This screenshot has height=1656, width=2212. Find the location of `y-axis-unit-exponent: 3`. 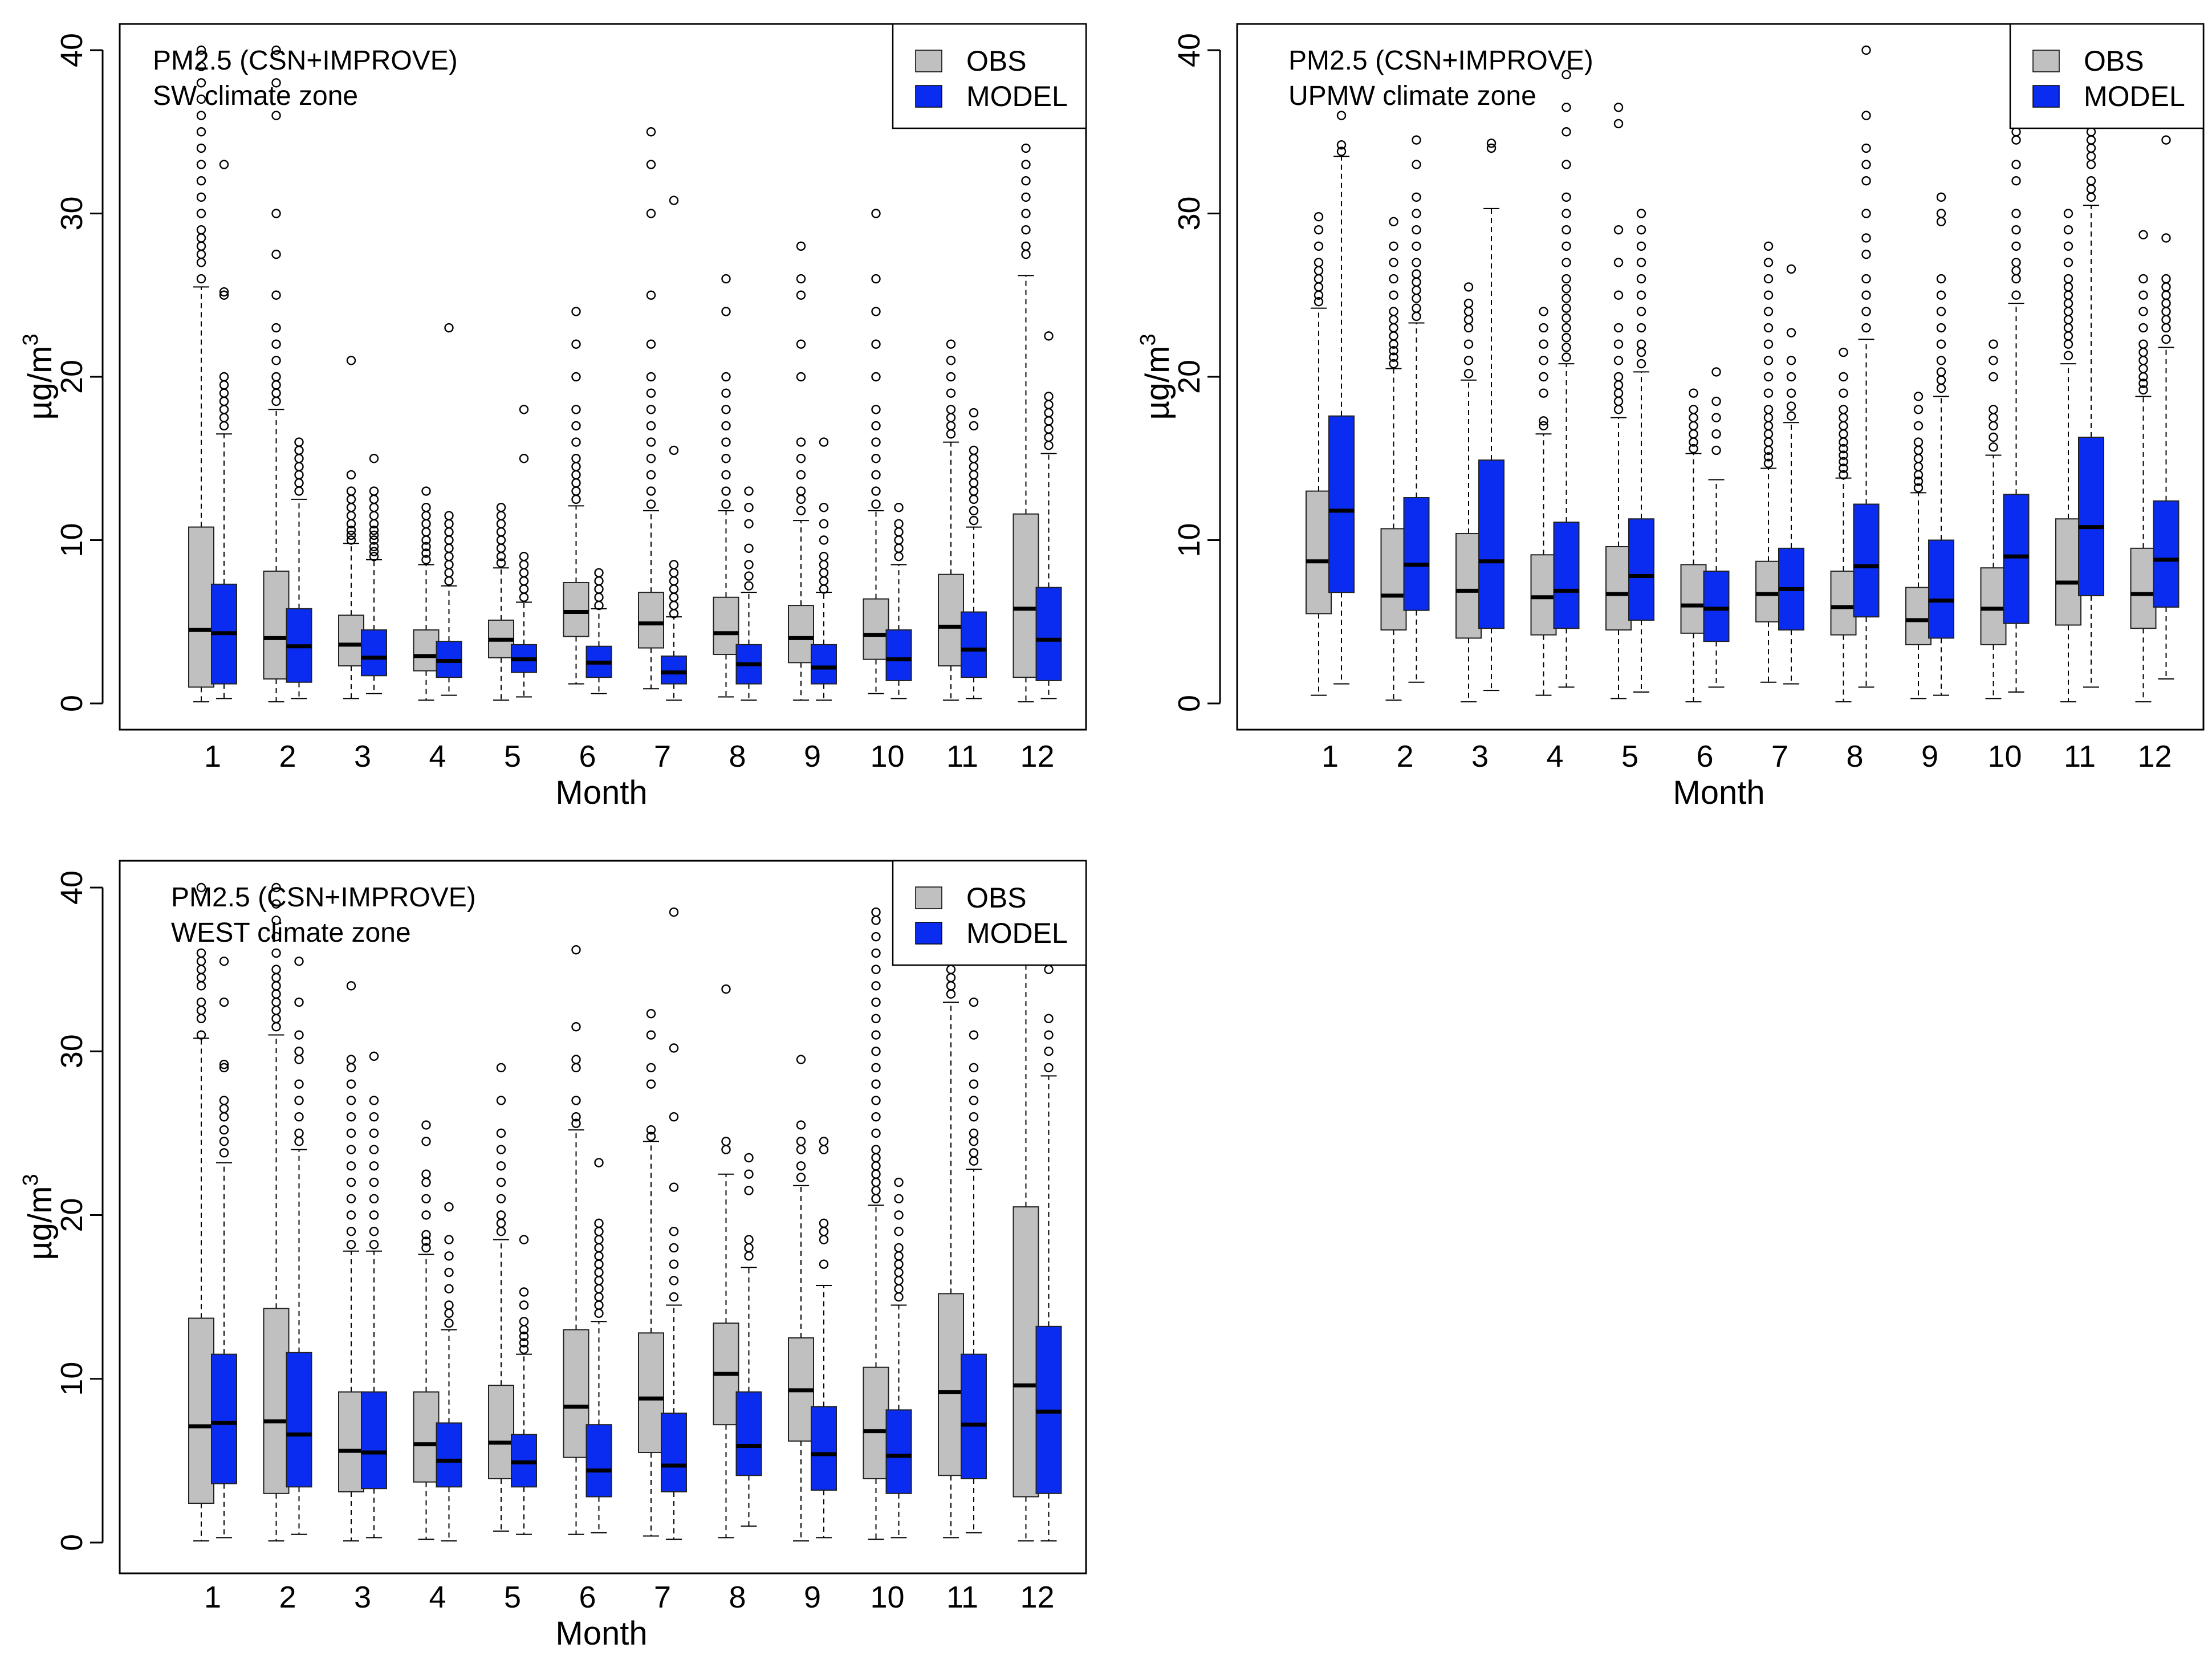

y-axis-unit-exponent: 3 is located at coordinates (31, 1180).